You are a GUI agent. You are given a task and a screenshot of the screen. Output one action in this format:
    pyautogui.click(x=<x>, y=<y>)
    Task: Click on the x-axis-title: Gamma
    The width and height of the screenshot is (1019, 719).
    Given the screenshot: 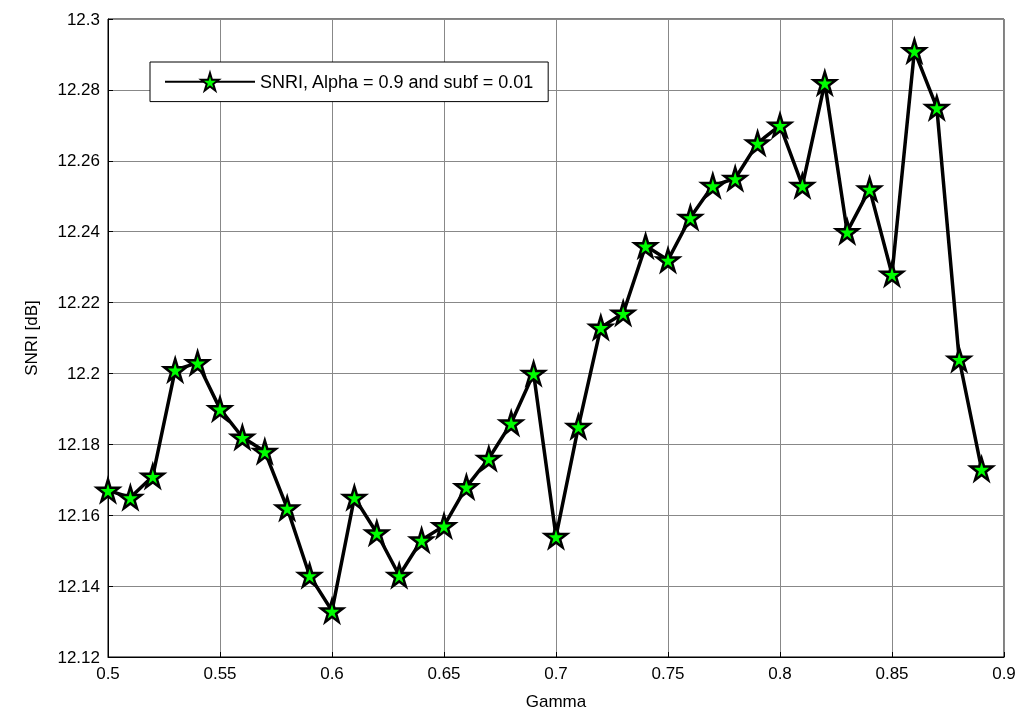 What is the action you would take?
    pyautogui.click(x=556, y=701)
    